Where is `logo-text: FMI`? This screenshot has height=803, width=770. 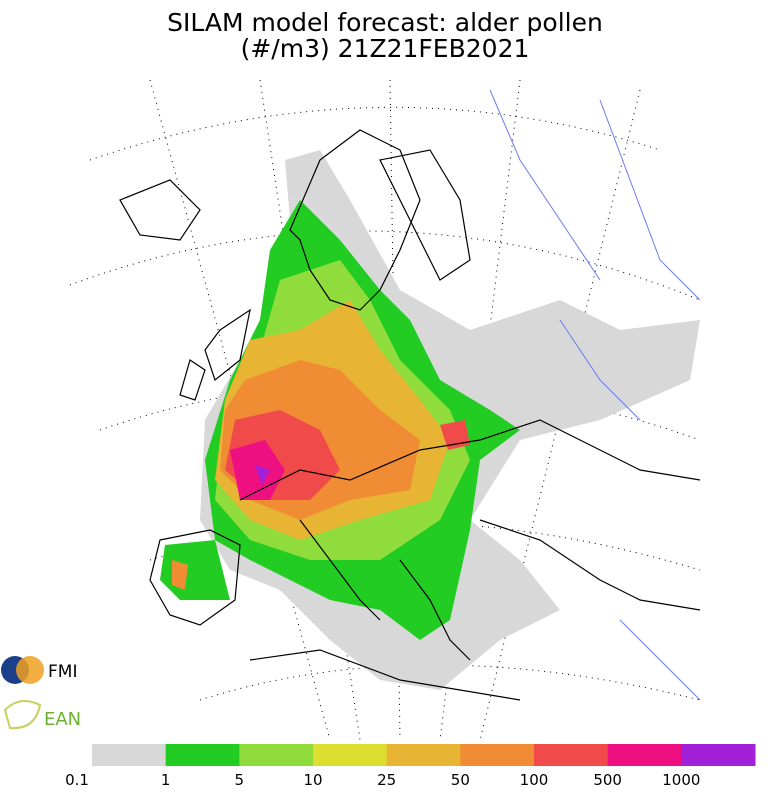 logo-text: FMI is located at coordinates (62, 672).